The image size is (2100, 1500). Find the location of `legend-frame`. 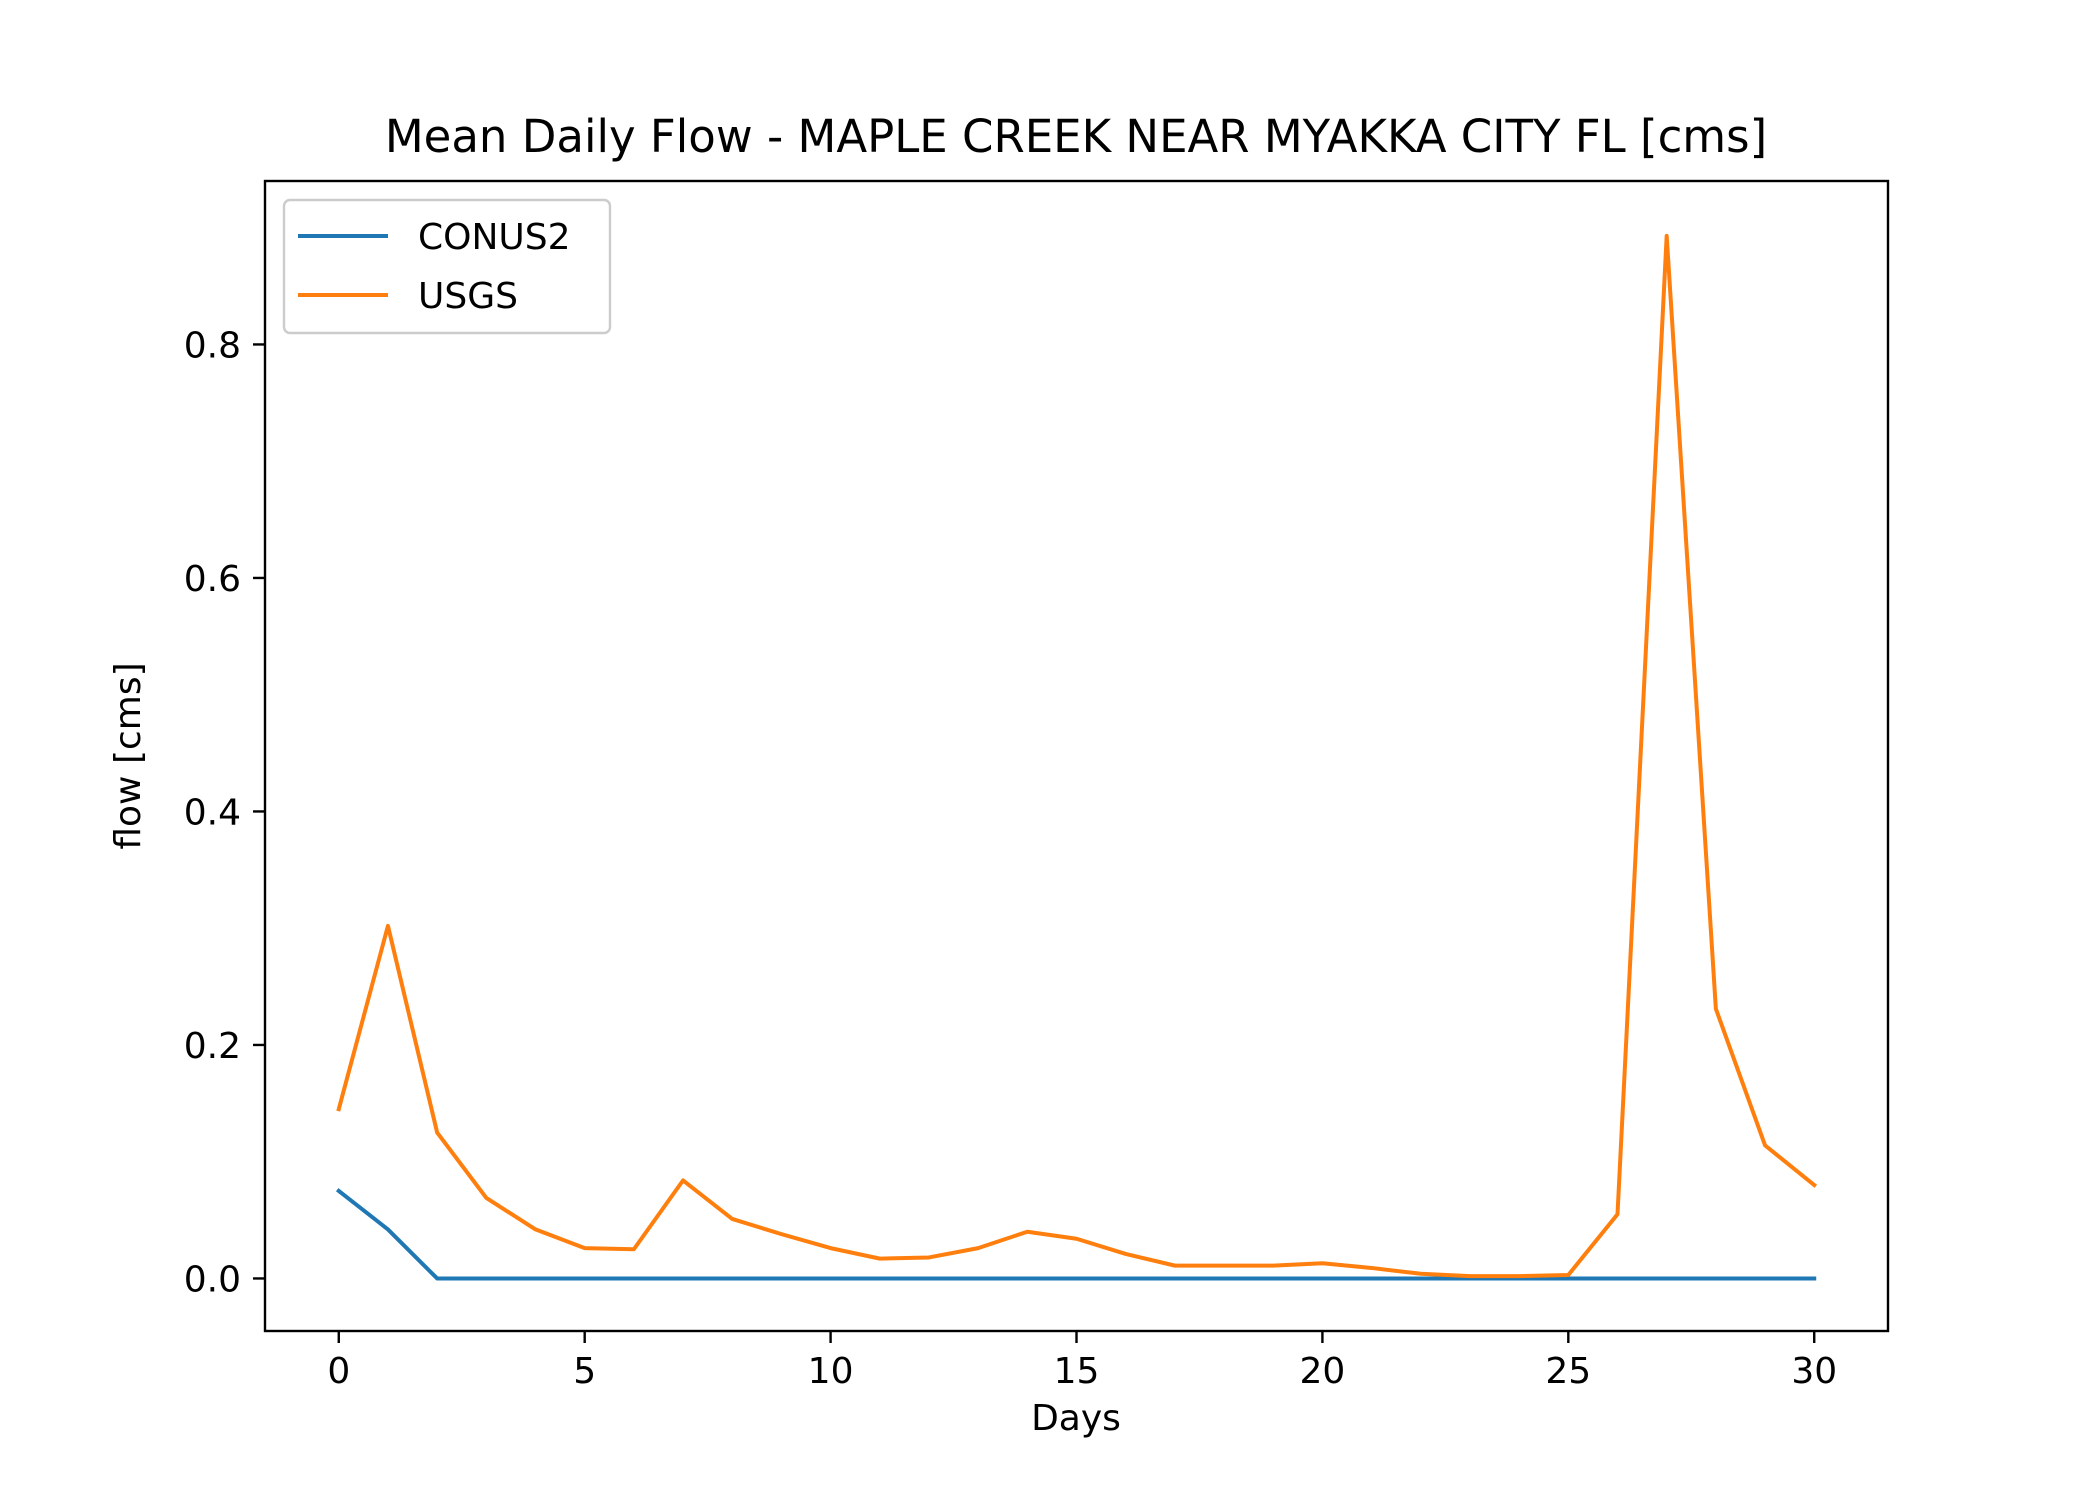

legend-frame is located at coordinates (447, 266).